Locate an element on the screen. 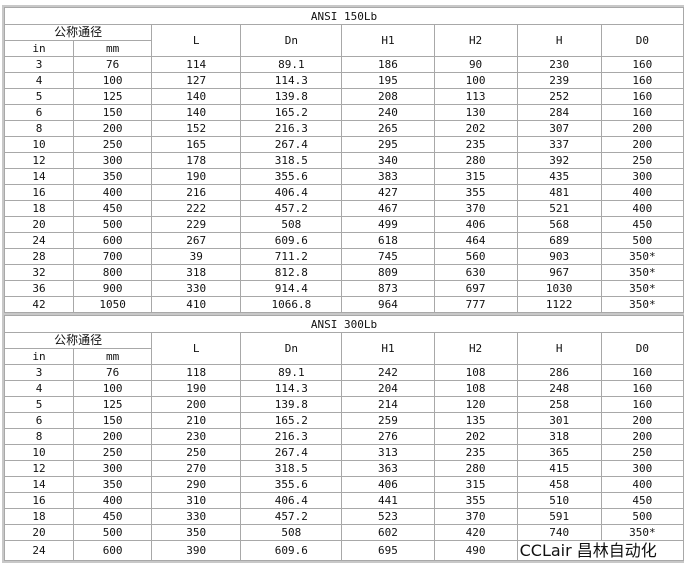 This screenshot has width=684, height=565. table-cell: 235 is located at coordinates (475, 144).